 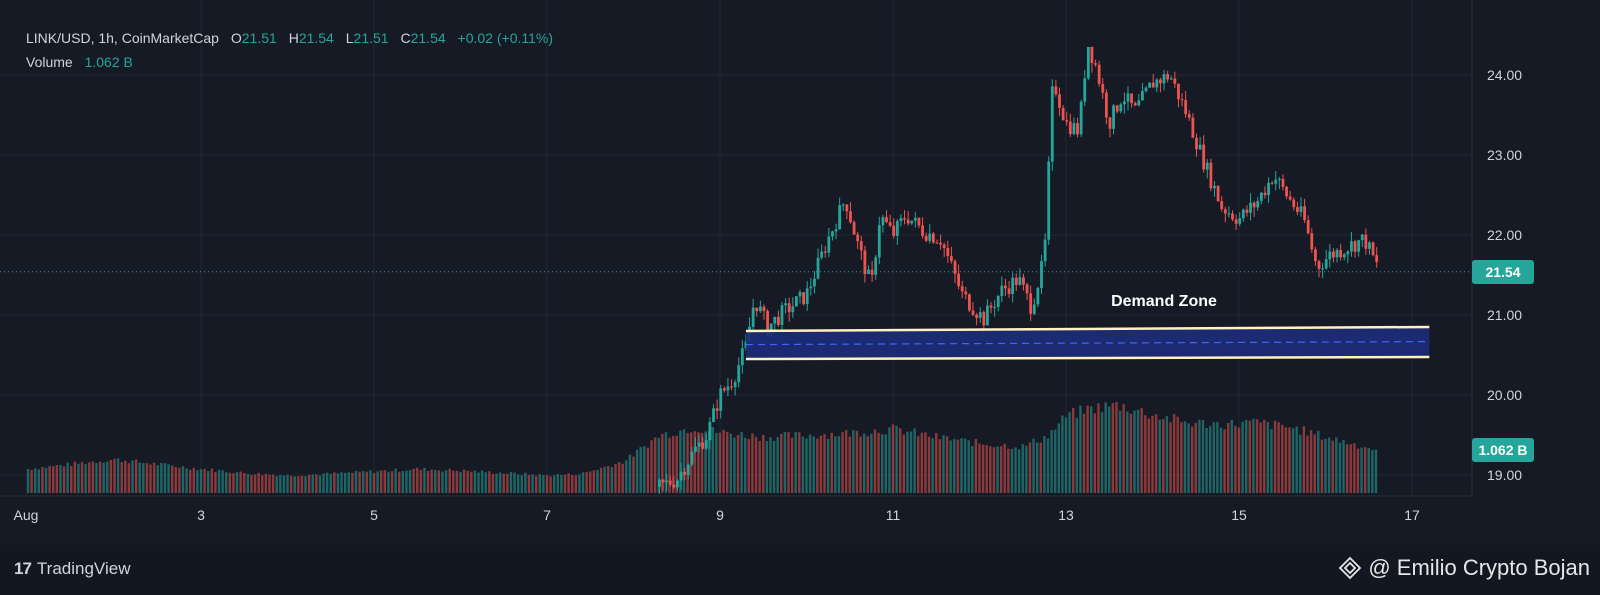 I want to click on demand-zone-bottom-line, so click(x=1087, y=358).